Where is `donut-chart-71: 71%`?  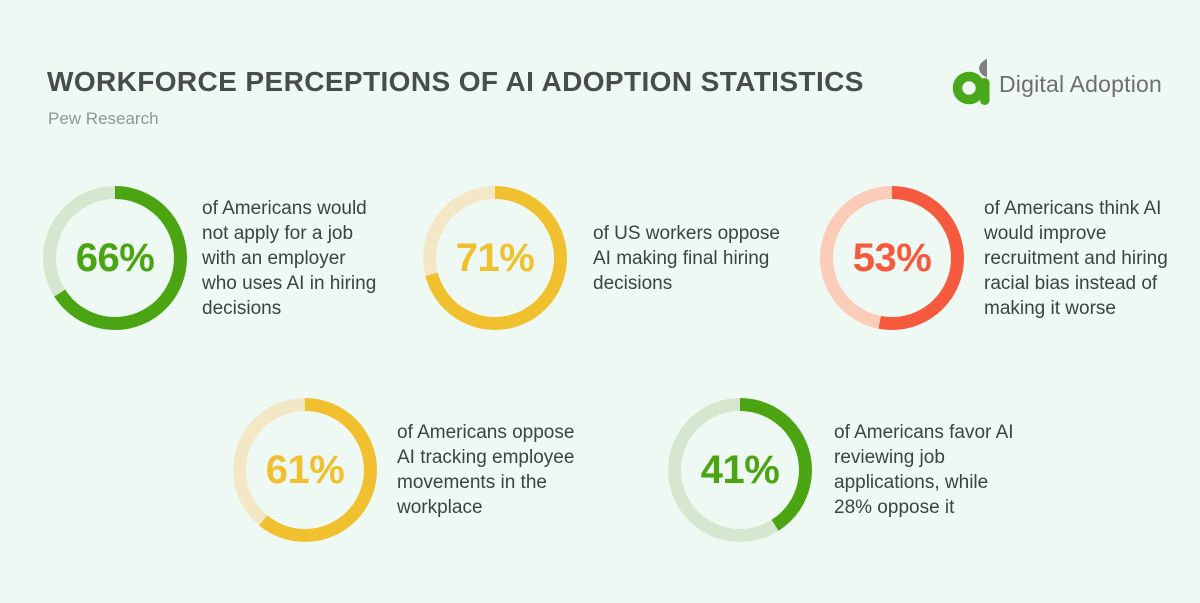 donut-chart-71: 71% is located at coordinates (495, 258).